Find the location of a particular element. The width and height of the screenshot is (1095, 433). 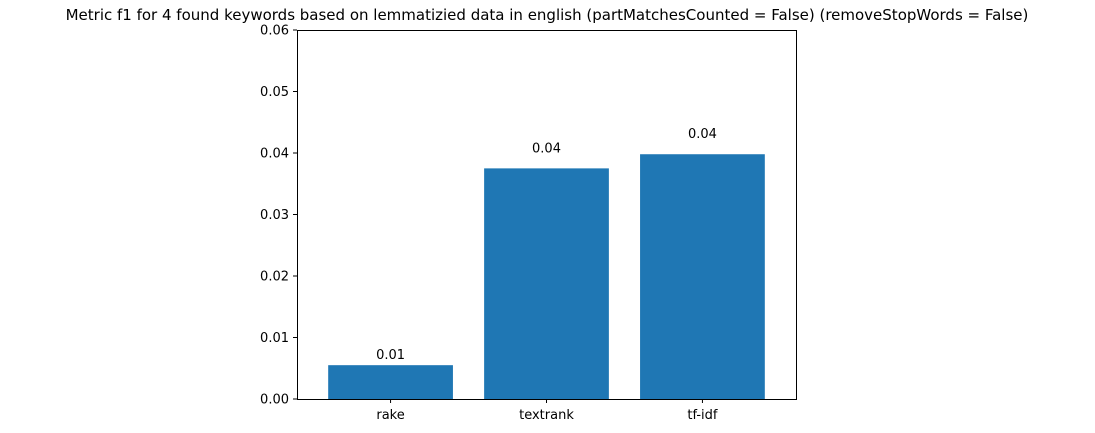

y-tick-label: 0.01 is located at coordinates (274, 338).